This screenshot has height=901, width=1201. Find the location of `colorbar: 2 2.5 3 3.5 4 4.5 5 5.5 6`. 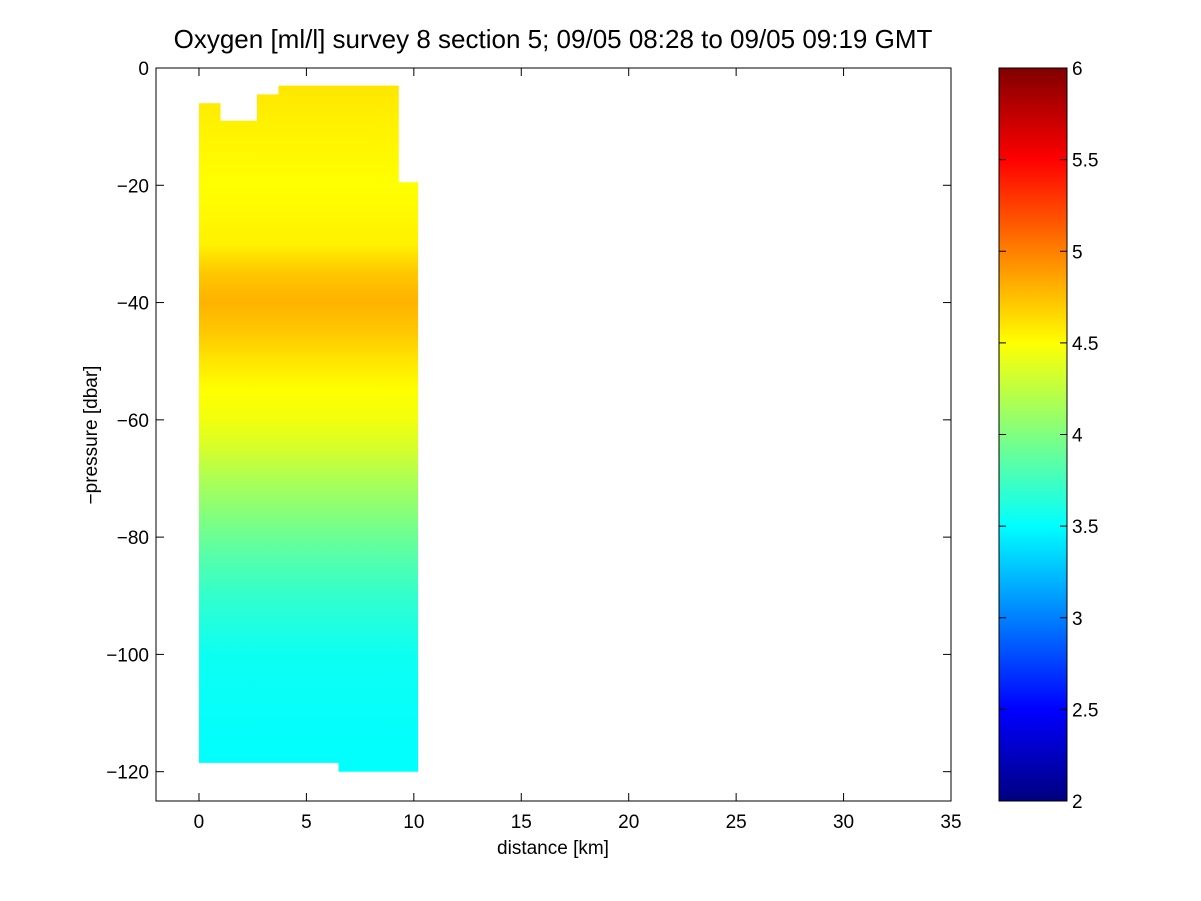

colorbar: 2 2.5 3 3.5 4 4.5 5 5.5 6 is located at coordinates (1048, 436).